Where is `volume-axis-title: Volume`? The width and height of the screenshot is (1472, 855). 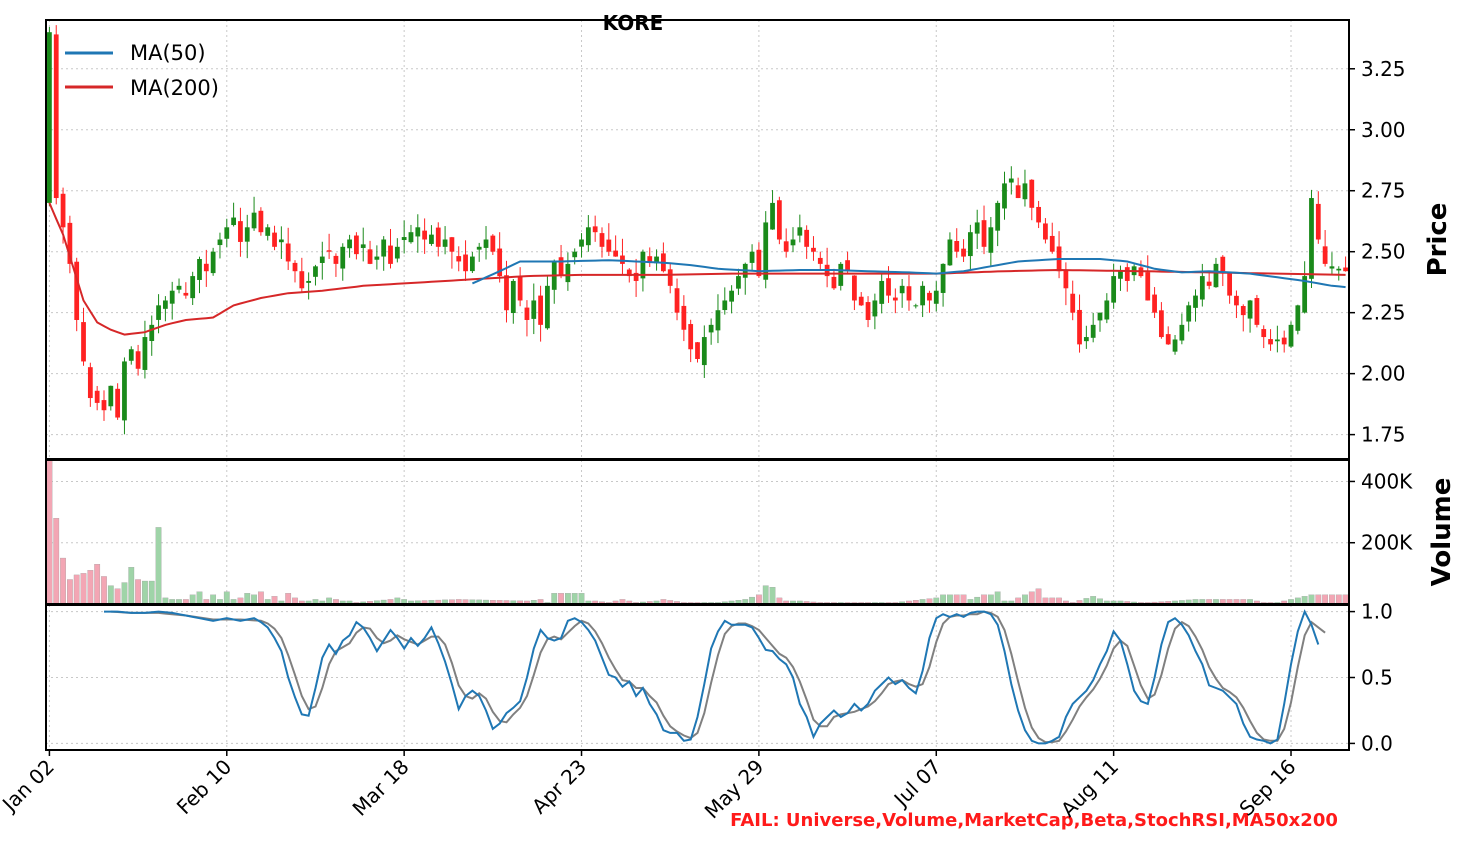 volume-axis-title: Volume is located at coordinates (1442, 532).